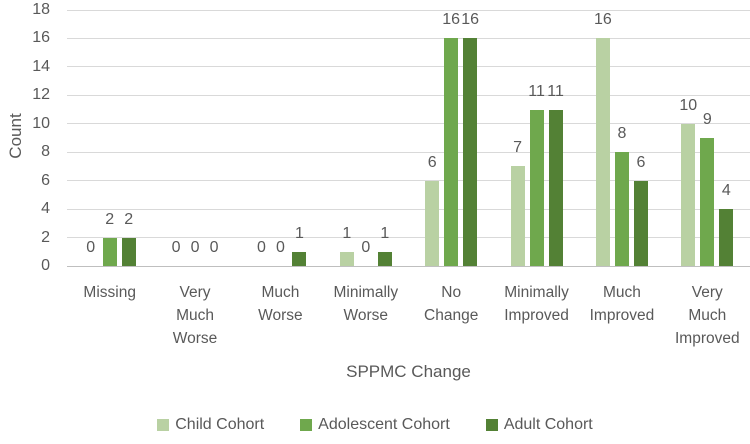 Image resolution: width=750 pixels, height=444 pixels. Describe the element at coordinates (726, 191) in the screenshot. I see `value-label: 4` at that location.